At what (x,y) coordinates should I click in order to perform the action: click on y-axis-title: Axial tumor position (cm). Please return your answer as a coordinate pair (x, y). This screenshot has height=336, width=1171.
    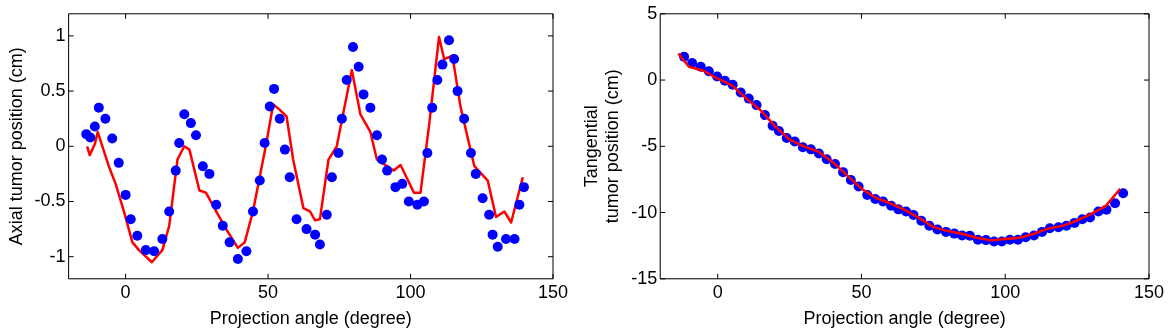
    Looking at the image, I should click on (15, 146).